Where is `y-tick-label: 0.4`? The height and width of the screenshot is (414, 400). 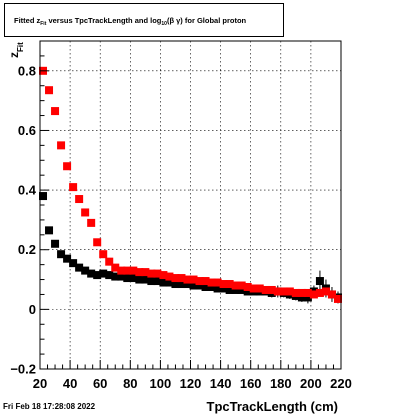
y-tick-label: 0.4 is located at coordinates (27, 190).